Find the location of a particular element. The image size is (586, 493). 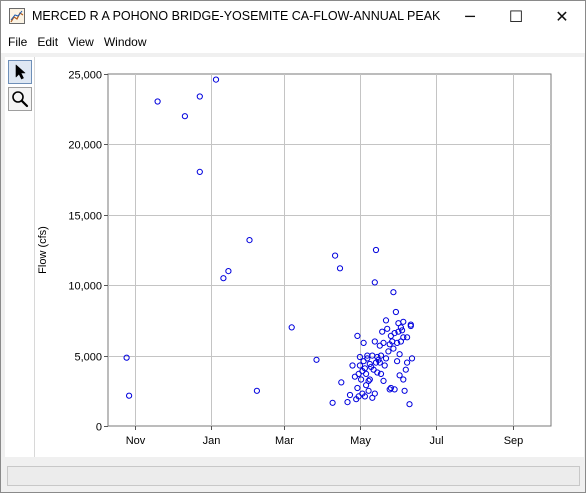

y-tick-label: 25,000 is located at coordinates (85, 76).